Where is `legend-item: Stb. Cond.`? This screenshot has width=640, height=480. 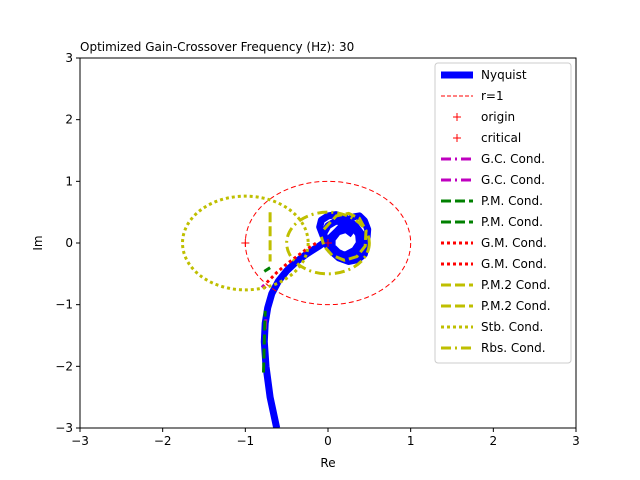 legend-item: Stb. Cond. is located at coordinates (492, 327).